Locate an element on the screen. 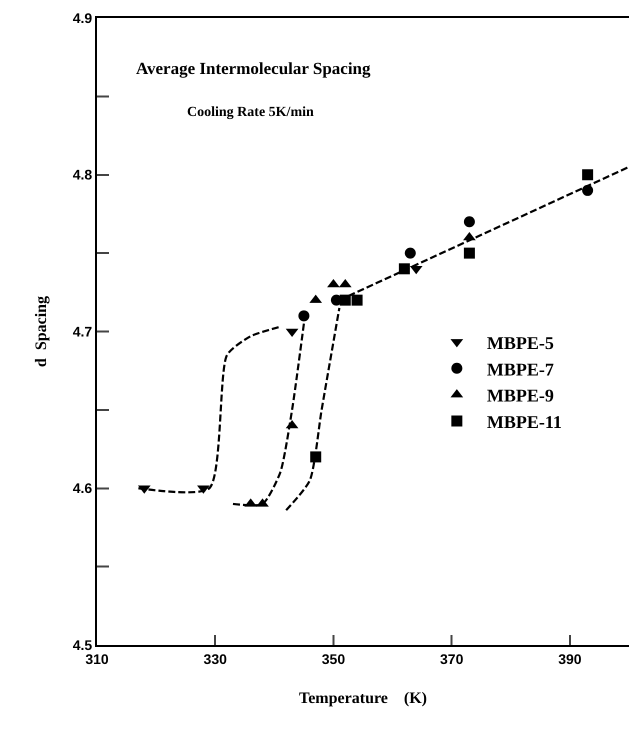 Image resolution: width=631 pixels, height=731 pixels. x-tick-label: 350 is located at coordinates (334, 658).